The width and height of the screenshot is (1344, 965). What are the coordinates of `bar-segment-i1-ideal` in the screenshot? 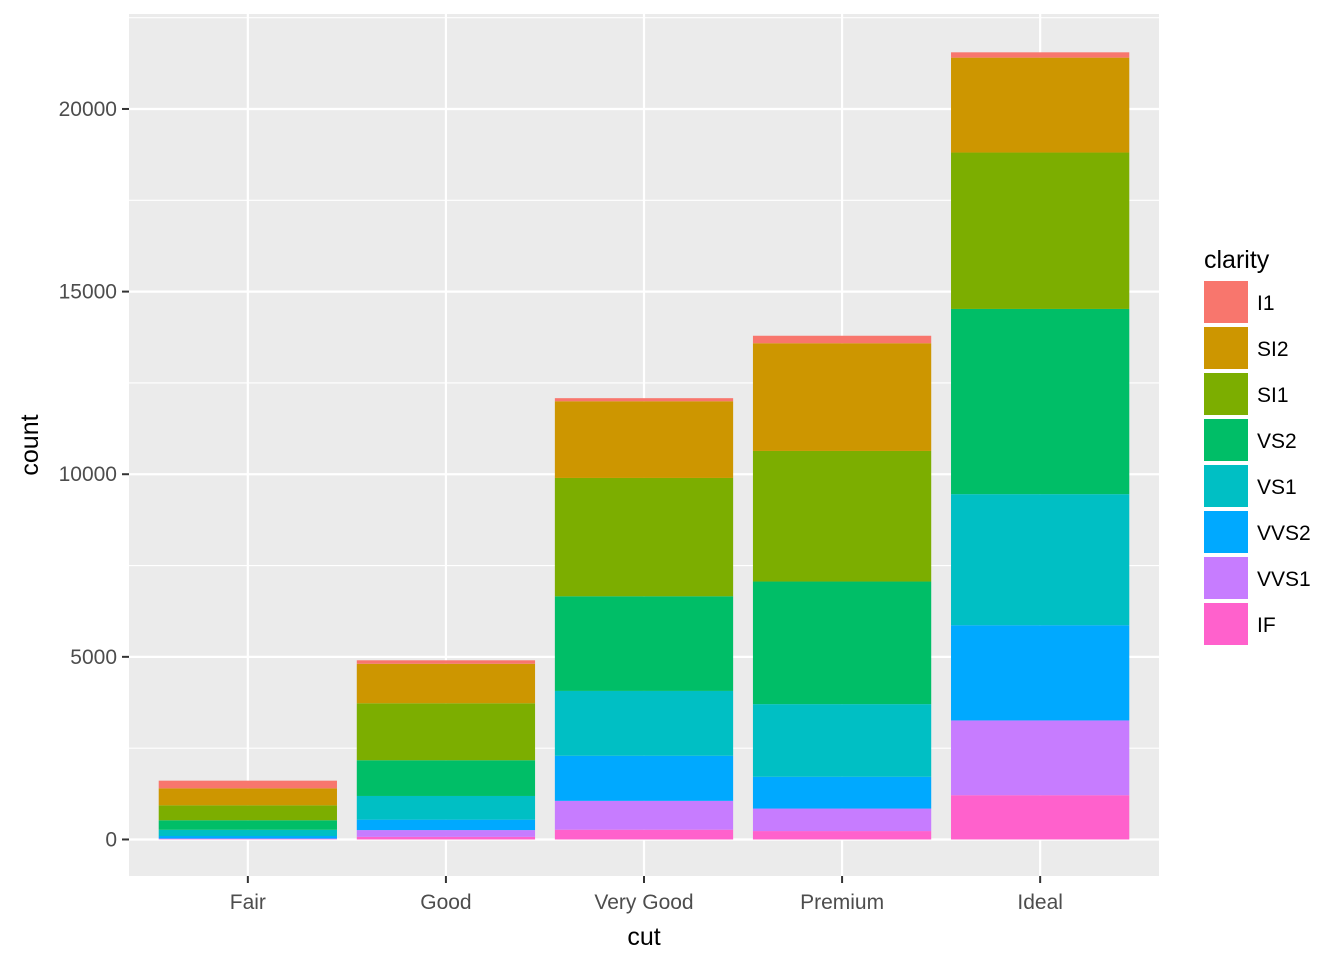 It's located at (1040, 54).